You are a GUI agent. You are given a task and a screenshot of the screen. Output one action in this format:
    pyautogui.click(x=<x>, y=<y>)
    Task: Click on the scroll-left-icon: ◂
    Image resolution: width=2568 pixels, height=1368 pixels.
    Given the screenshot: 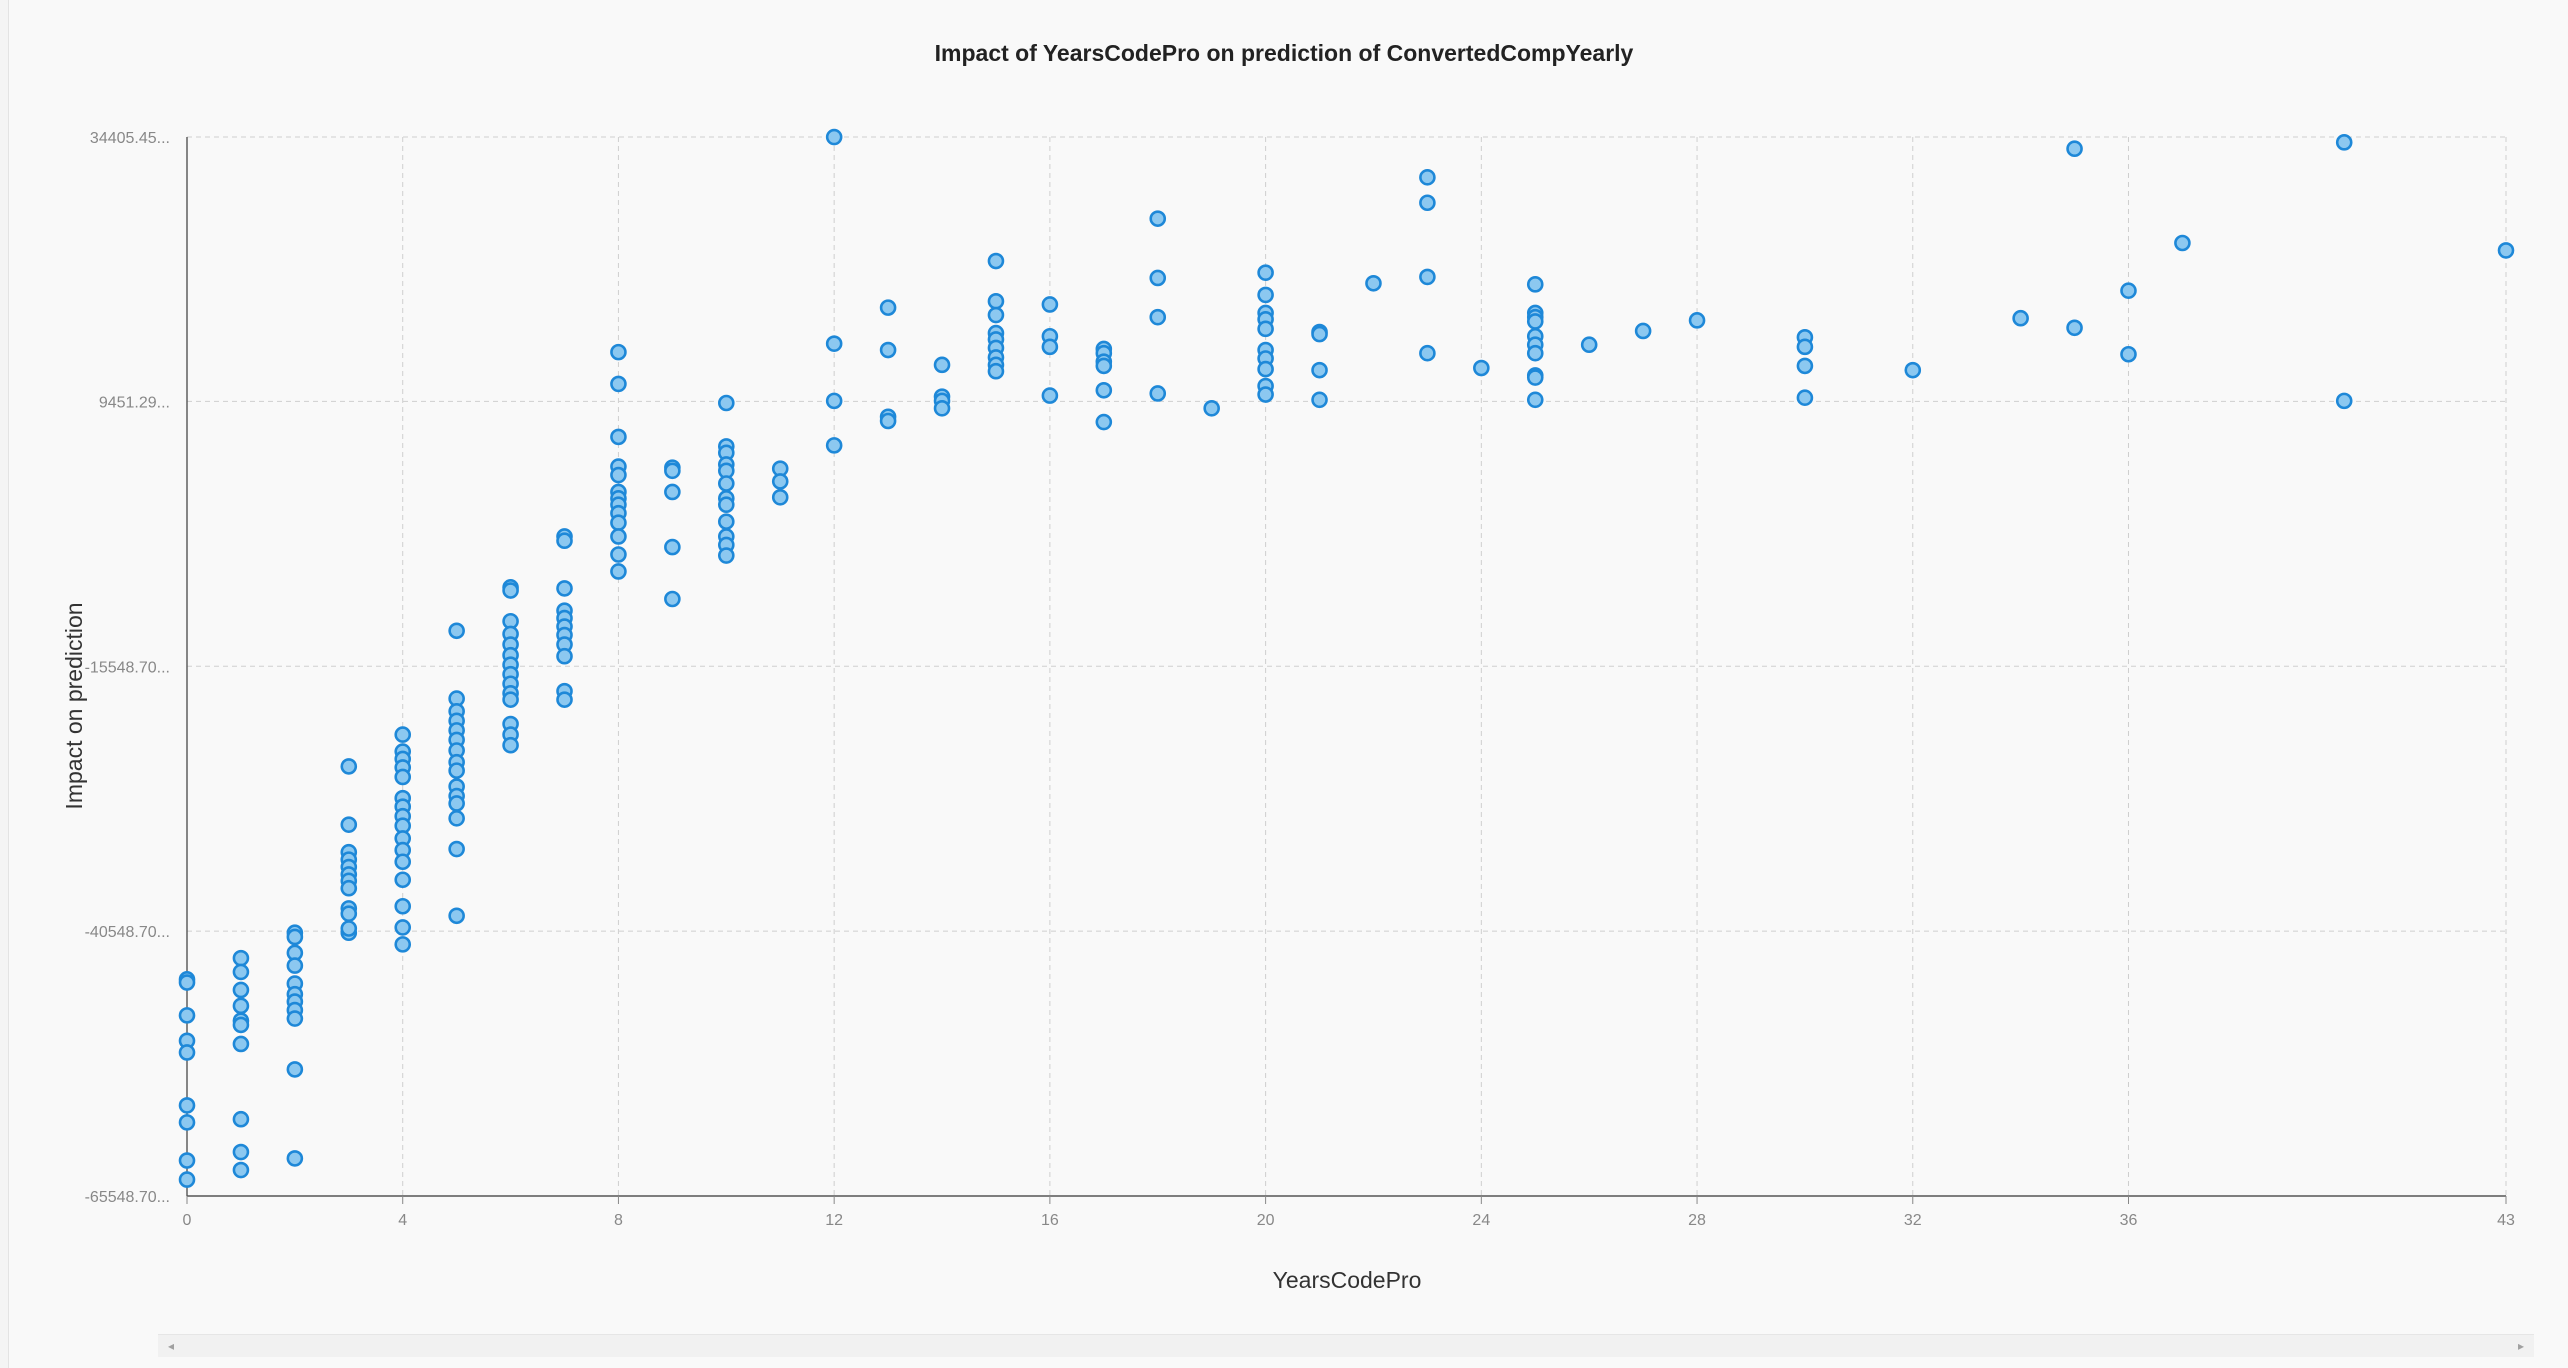 What is the action you would take?
    pyautogui.click(x=171, y=1346)
    